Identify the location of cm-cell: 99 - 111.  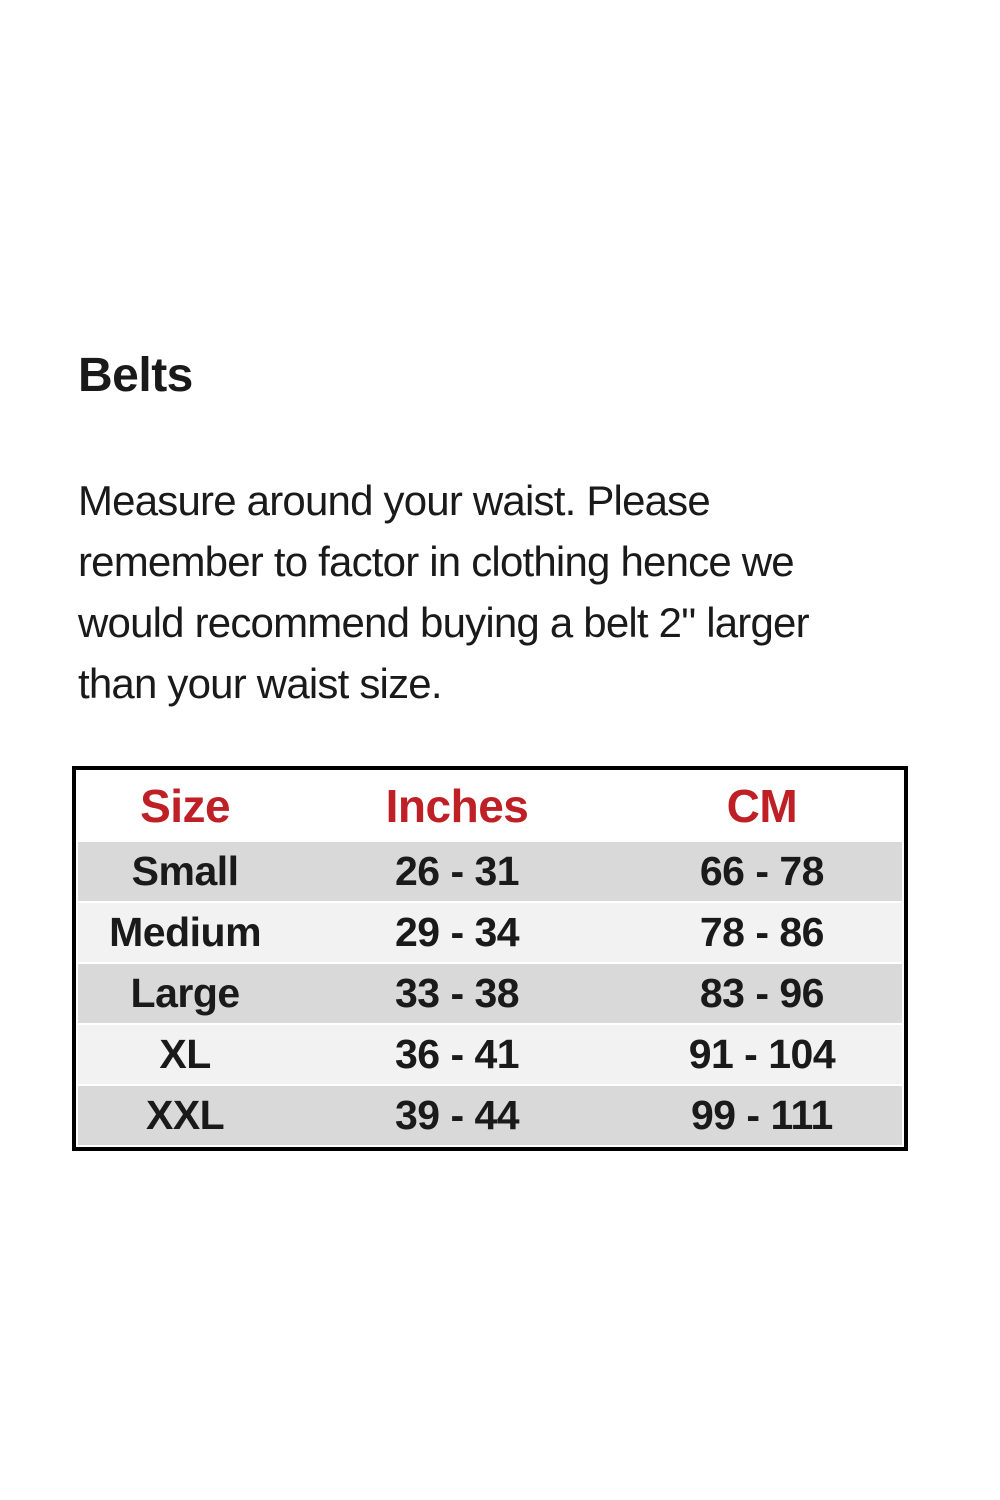
(761, 1115).